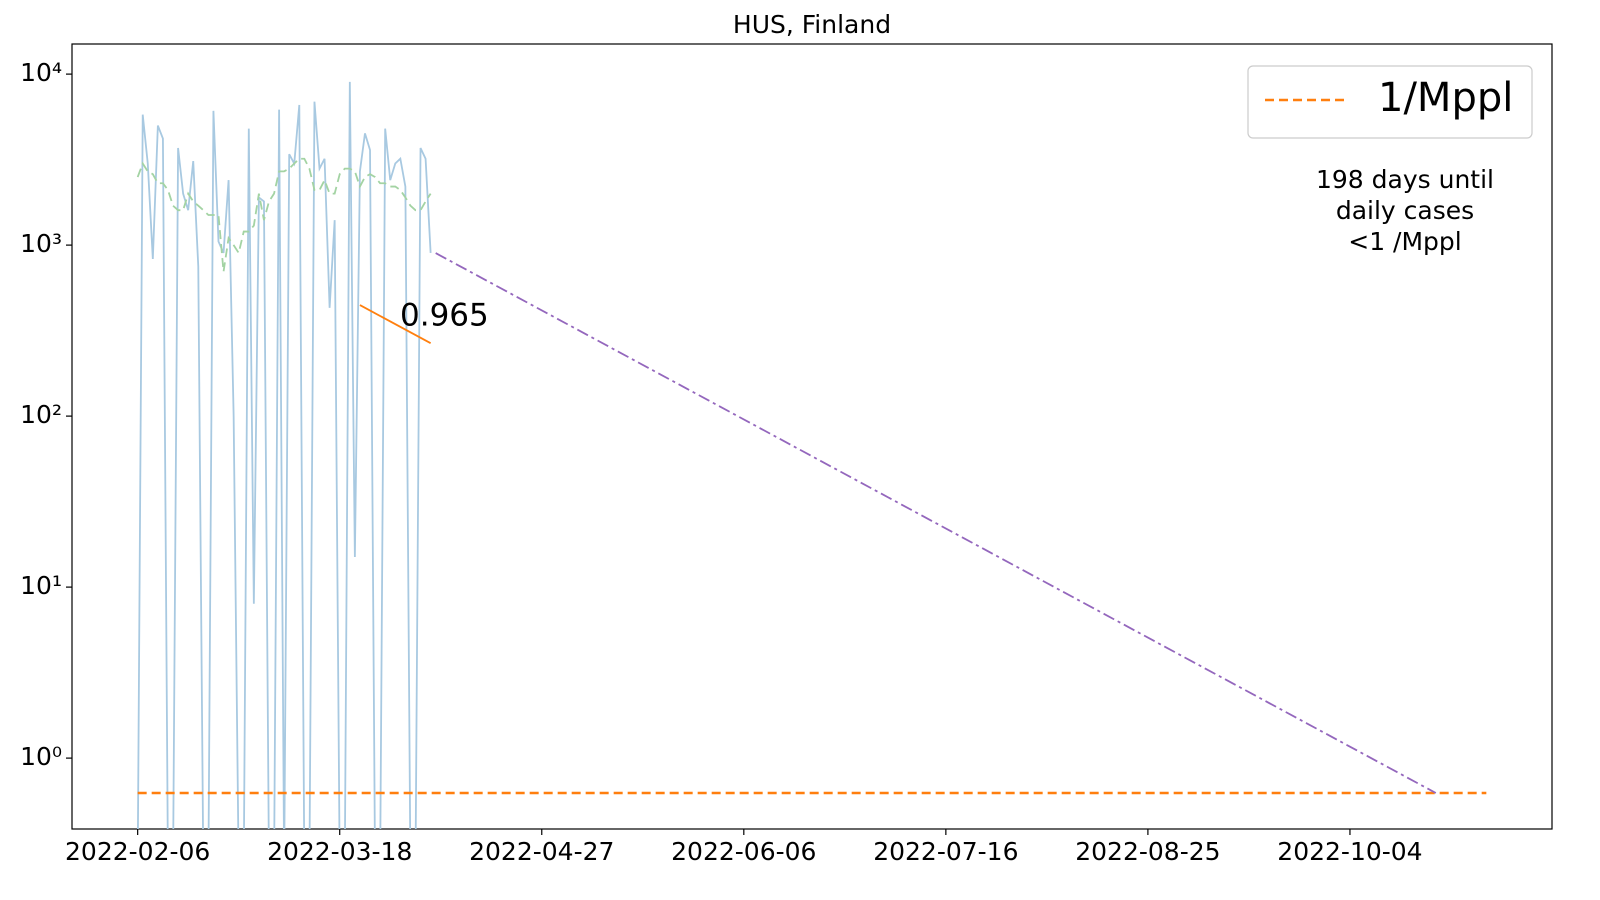  Describe the element at coordinates (1445, 98) in the screenshot. I see `legend-label: 1/Mppl` at that location.